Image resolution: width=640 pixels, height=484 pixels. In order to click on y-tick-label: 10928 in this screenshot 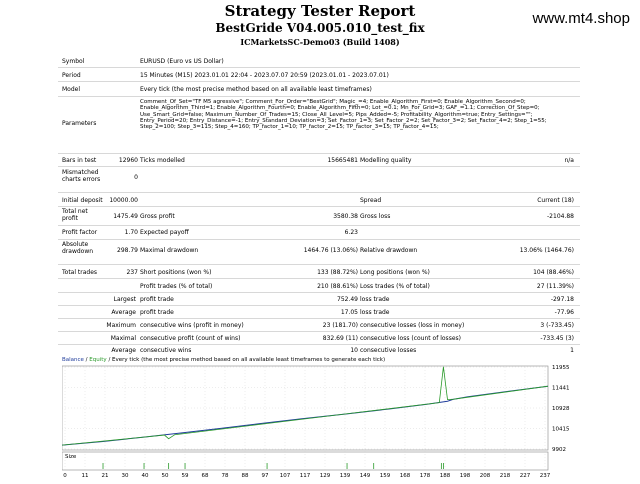, I will do `click(561, 409)`.